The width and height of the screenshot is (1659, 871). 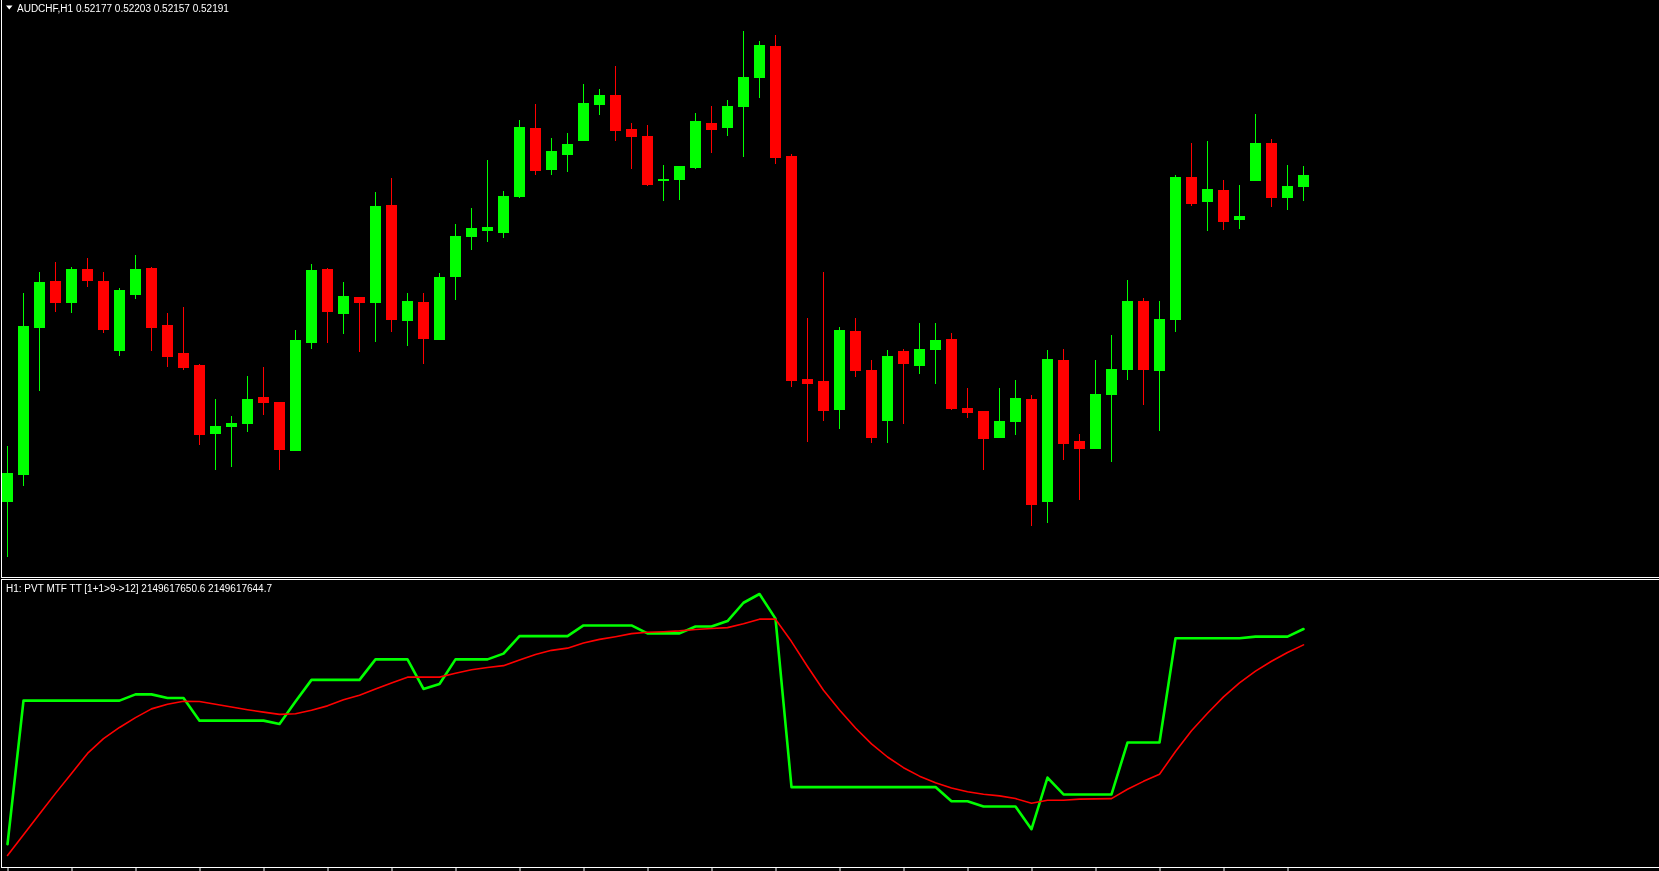 What do you see at coordinates (139, 588) in the screenshot?
I see `chart-title: H1: PVT MTF TT [1+1>9->12] 2149617650.6 2149617644.7` at bounding box center [139, 588].